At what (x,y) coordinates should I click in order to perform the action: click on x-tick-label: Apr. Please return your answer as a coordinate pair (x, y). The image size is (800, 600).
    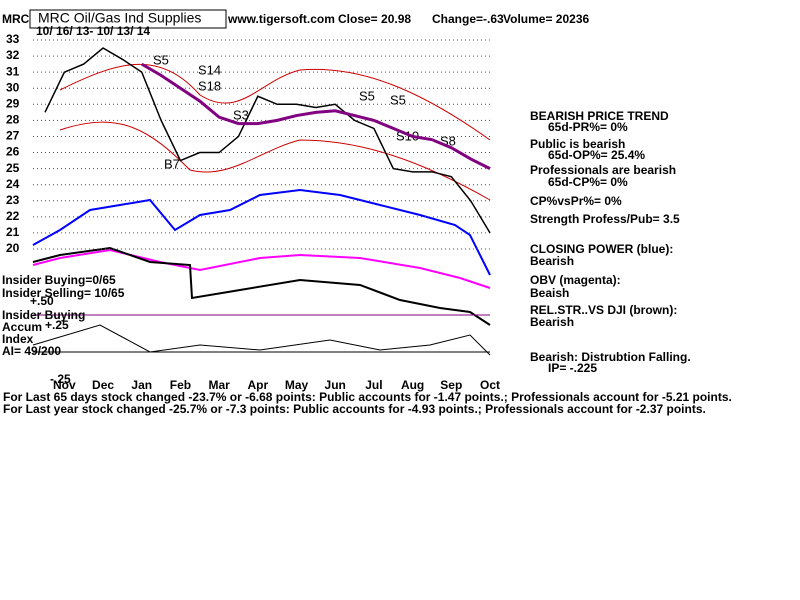
    Looking at the image, I should click on (257, 385).